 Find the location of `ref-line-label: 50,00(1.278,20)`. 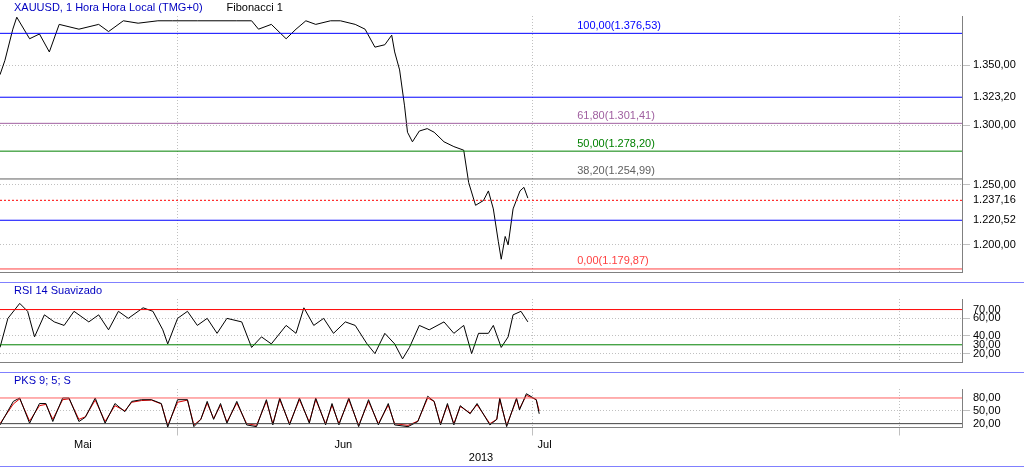

ref-line-label: 50,00(1.278,20) is located at coordinates (616, 142).